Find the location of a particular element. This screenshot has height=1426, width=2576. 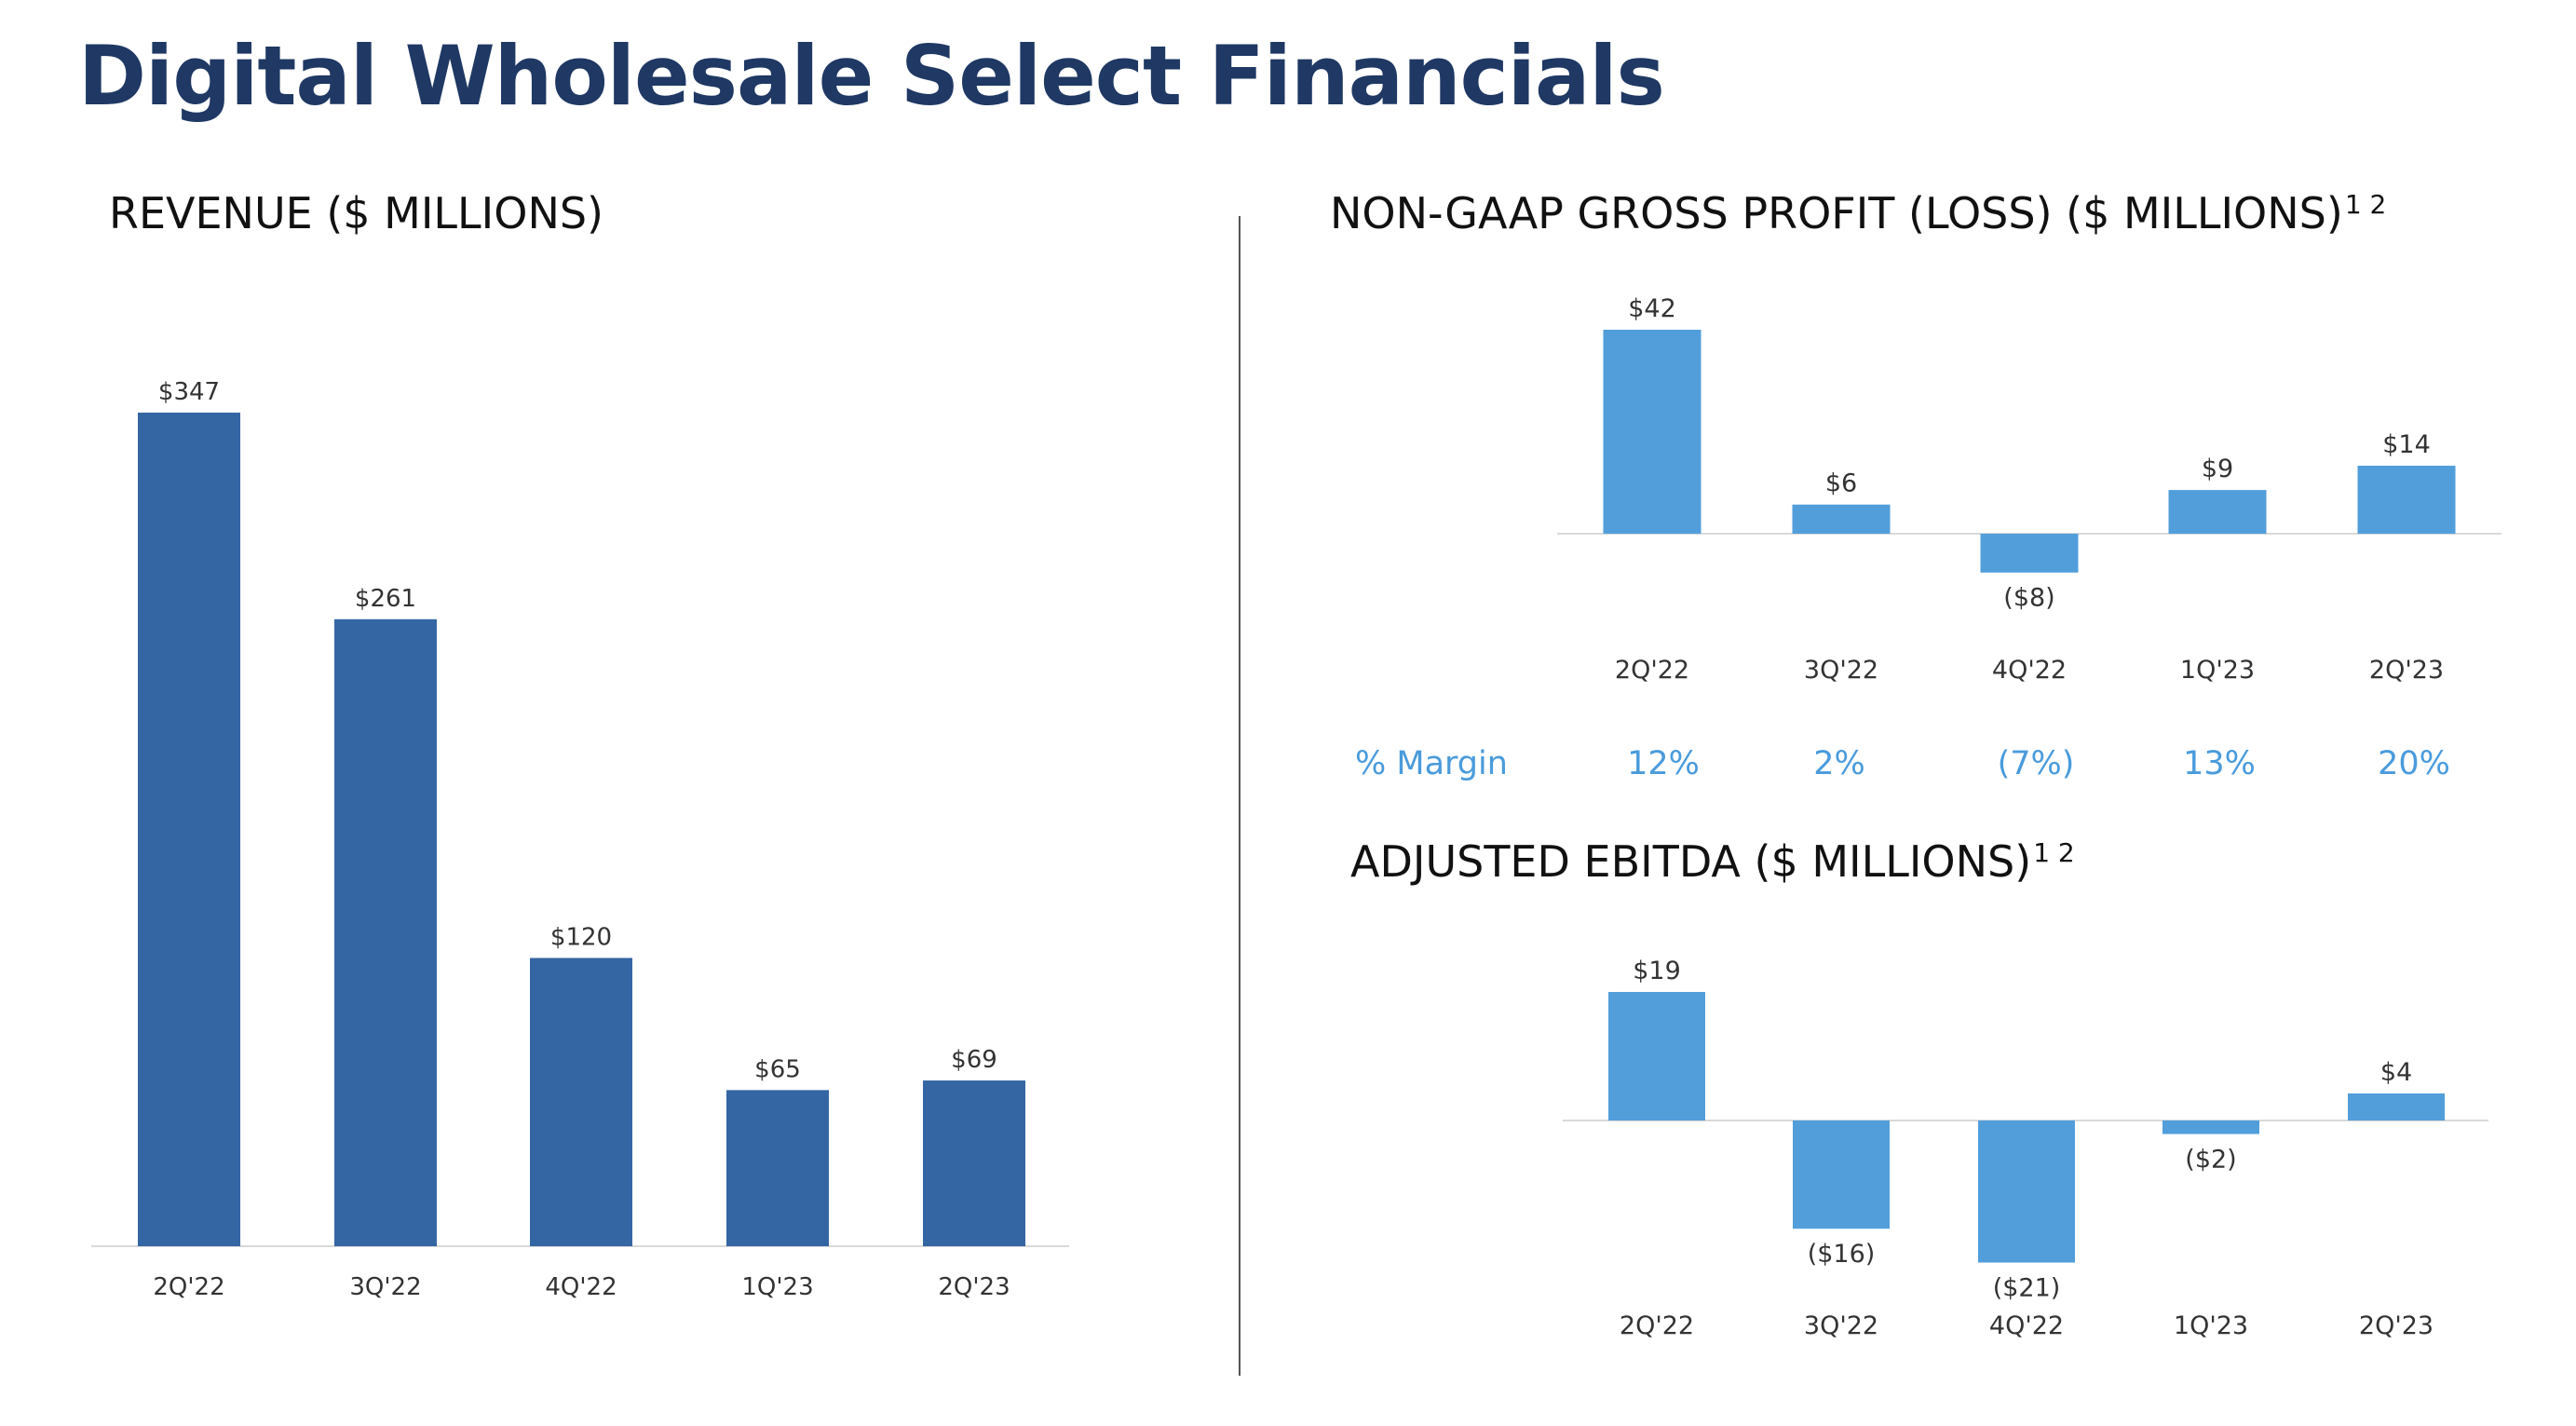

margin-value-5: 20% is located at coordinates (2414, 763).